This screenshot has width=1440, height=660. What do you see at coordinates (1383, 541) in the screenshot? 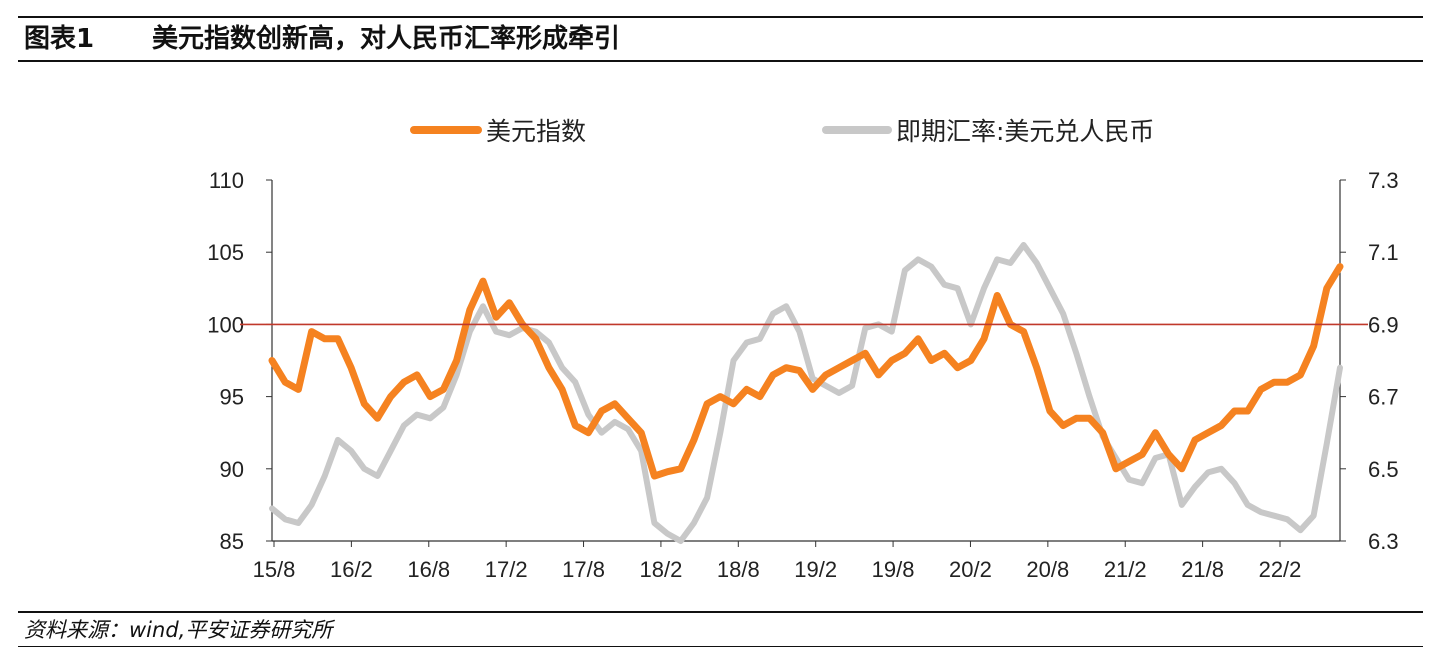
I see `right-y-tick-label: 6.3` at bounding box center [1383, 541].